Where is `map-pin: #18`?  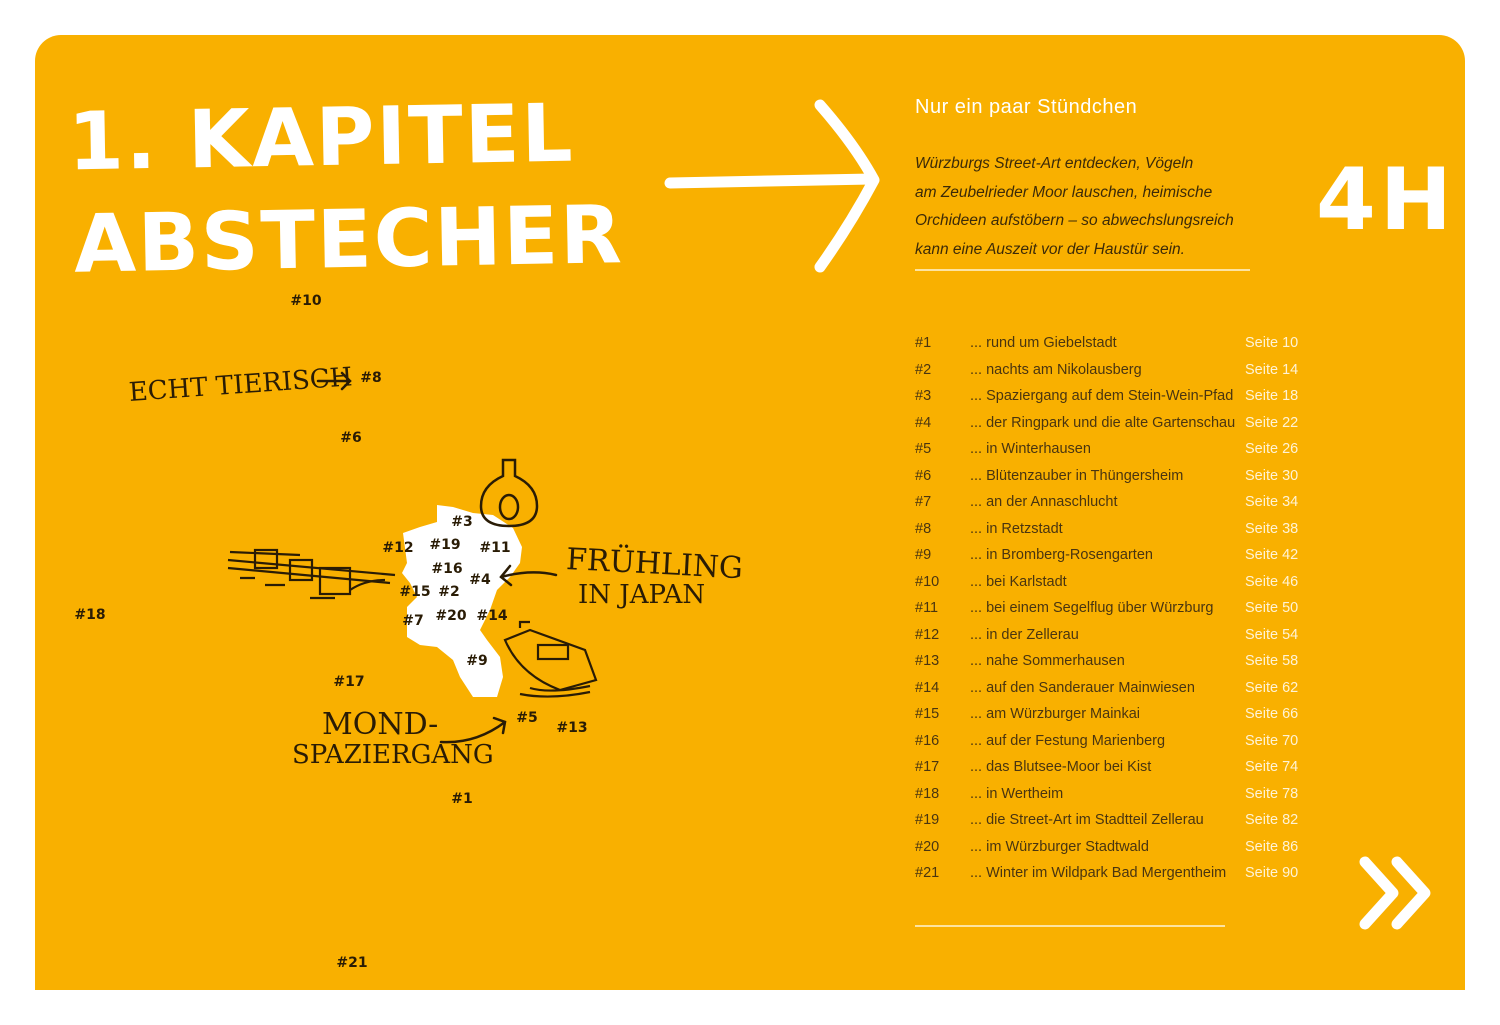
map-pin: #18 is located at coordinates (90, 615).